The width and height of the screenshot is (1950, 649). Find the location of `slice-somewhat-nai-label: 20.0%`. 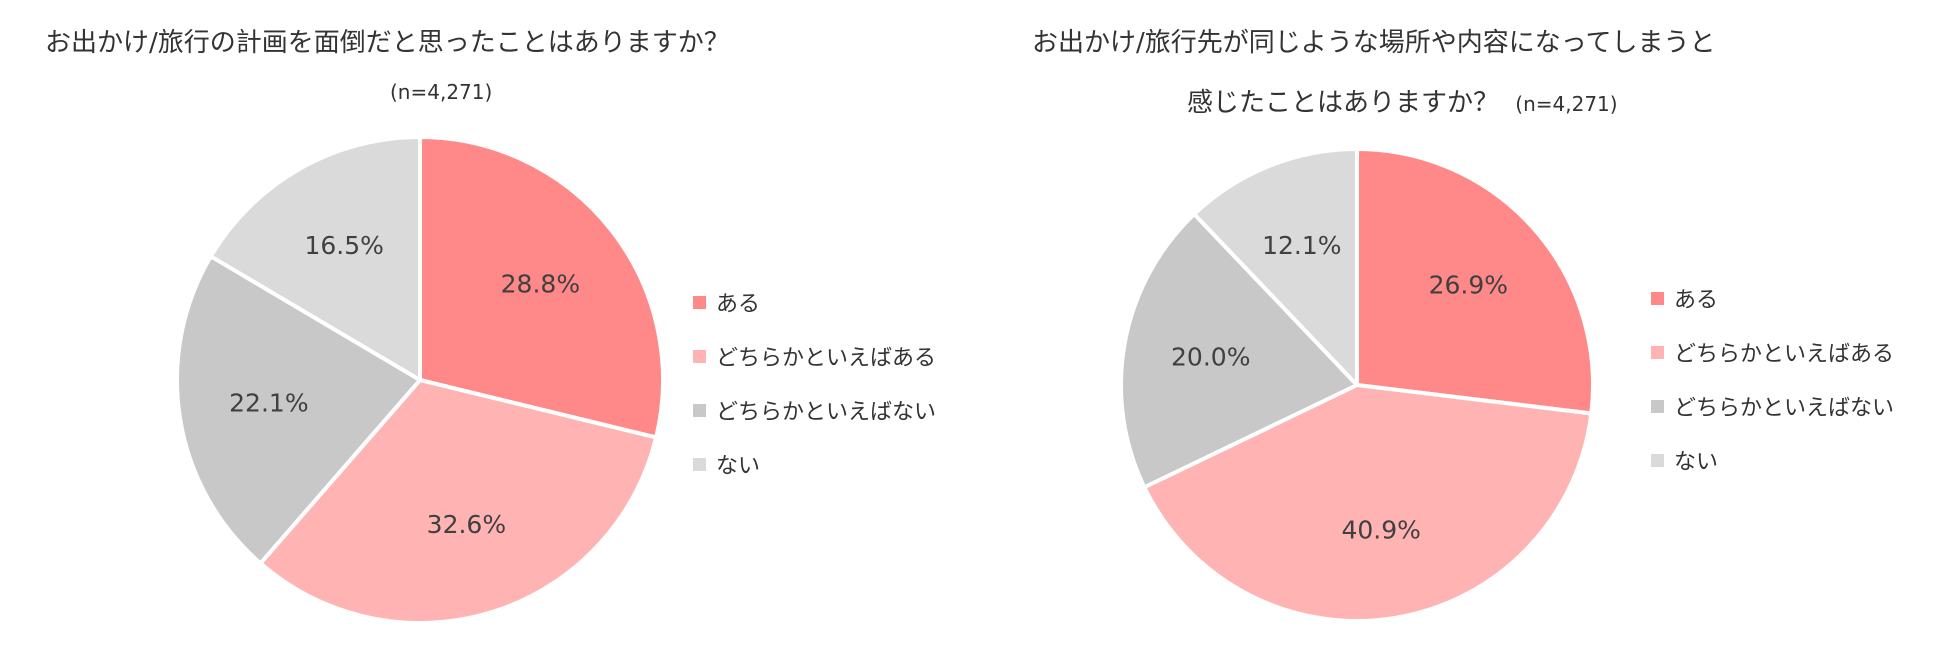

slice-somewhat-nai-label: 20.0% is located at coordinates (1210, 356).